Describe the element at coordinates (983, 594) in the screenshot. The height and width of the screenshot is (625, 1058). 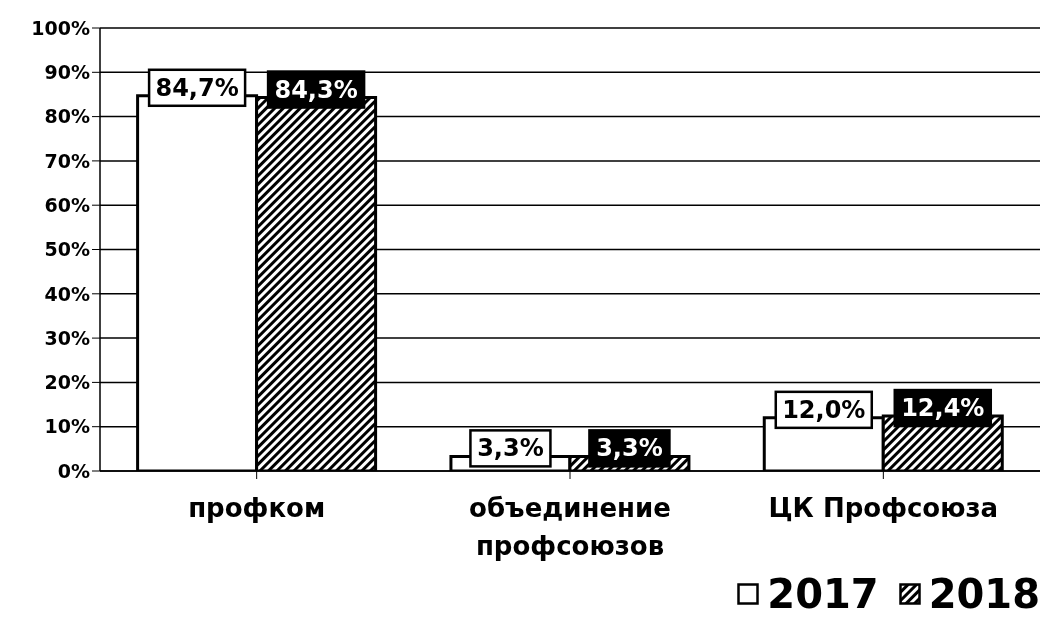
I see `legend-label: 2018` at that location.